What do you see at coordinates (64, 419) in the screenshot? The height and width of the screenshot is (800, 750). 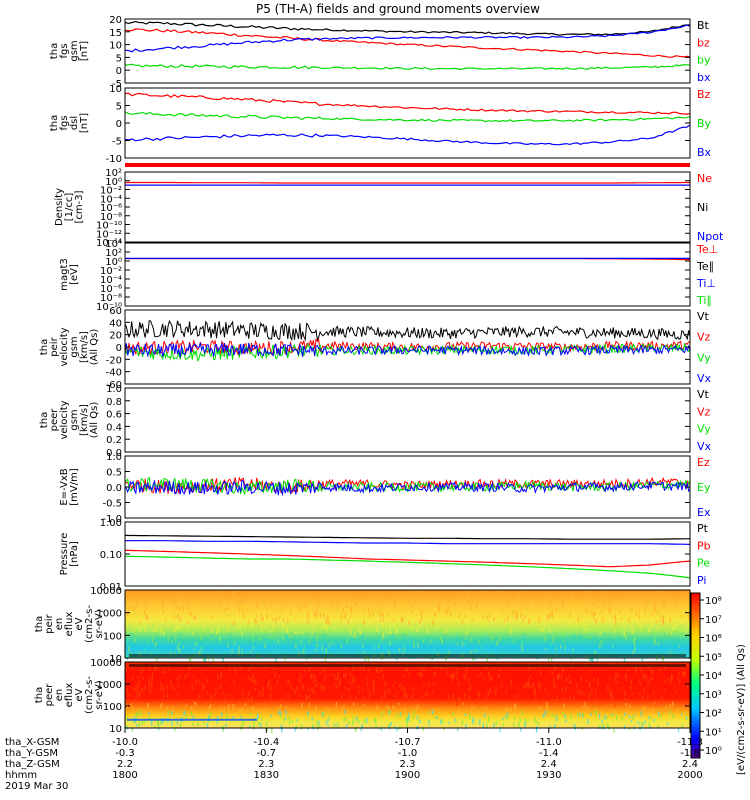 I see `y-axis-label: velocity` at bounding box center [64, 419].